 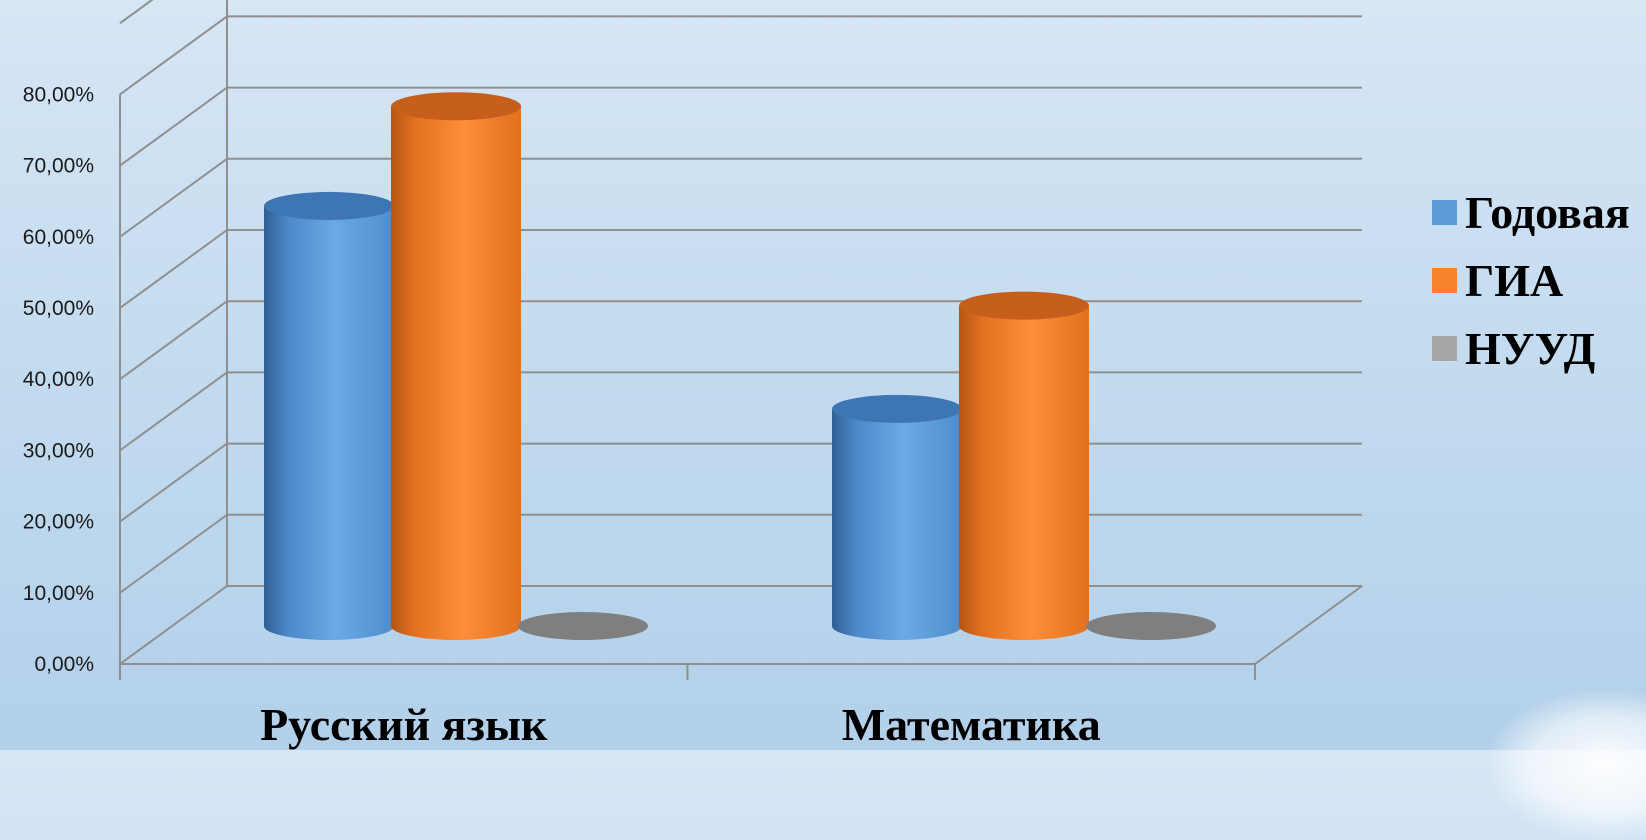 I want to click on legend-label-nuud: НУУД, so click(x=1530, y=348).